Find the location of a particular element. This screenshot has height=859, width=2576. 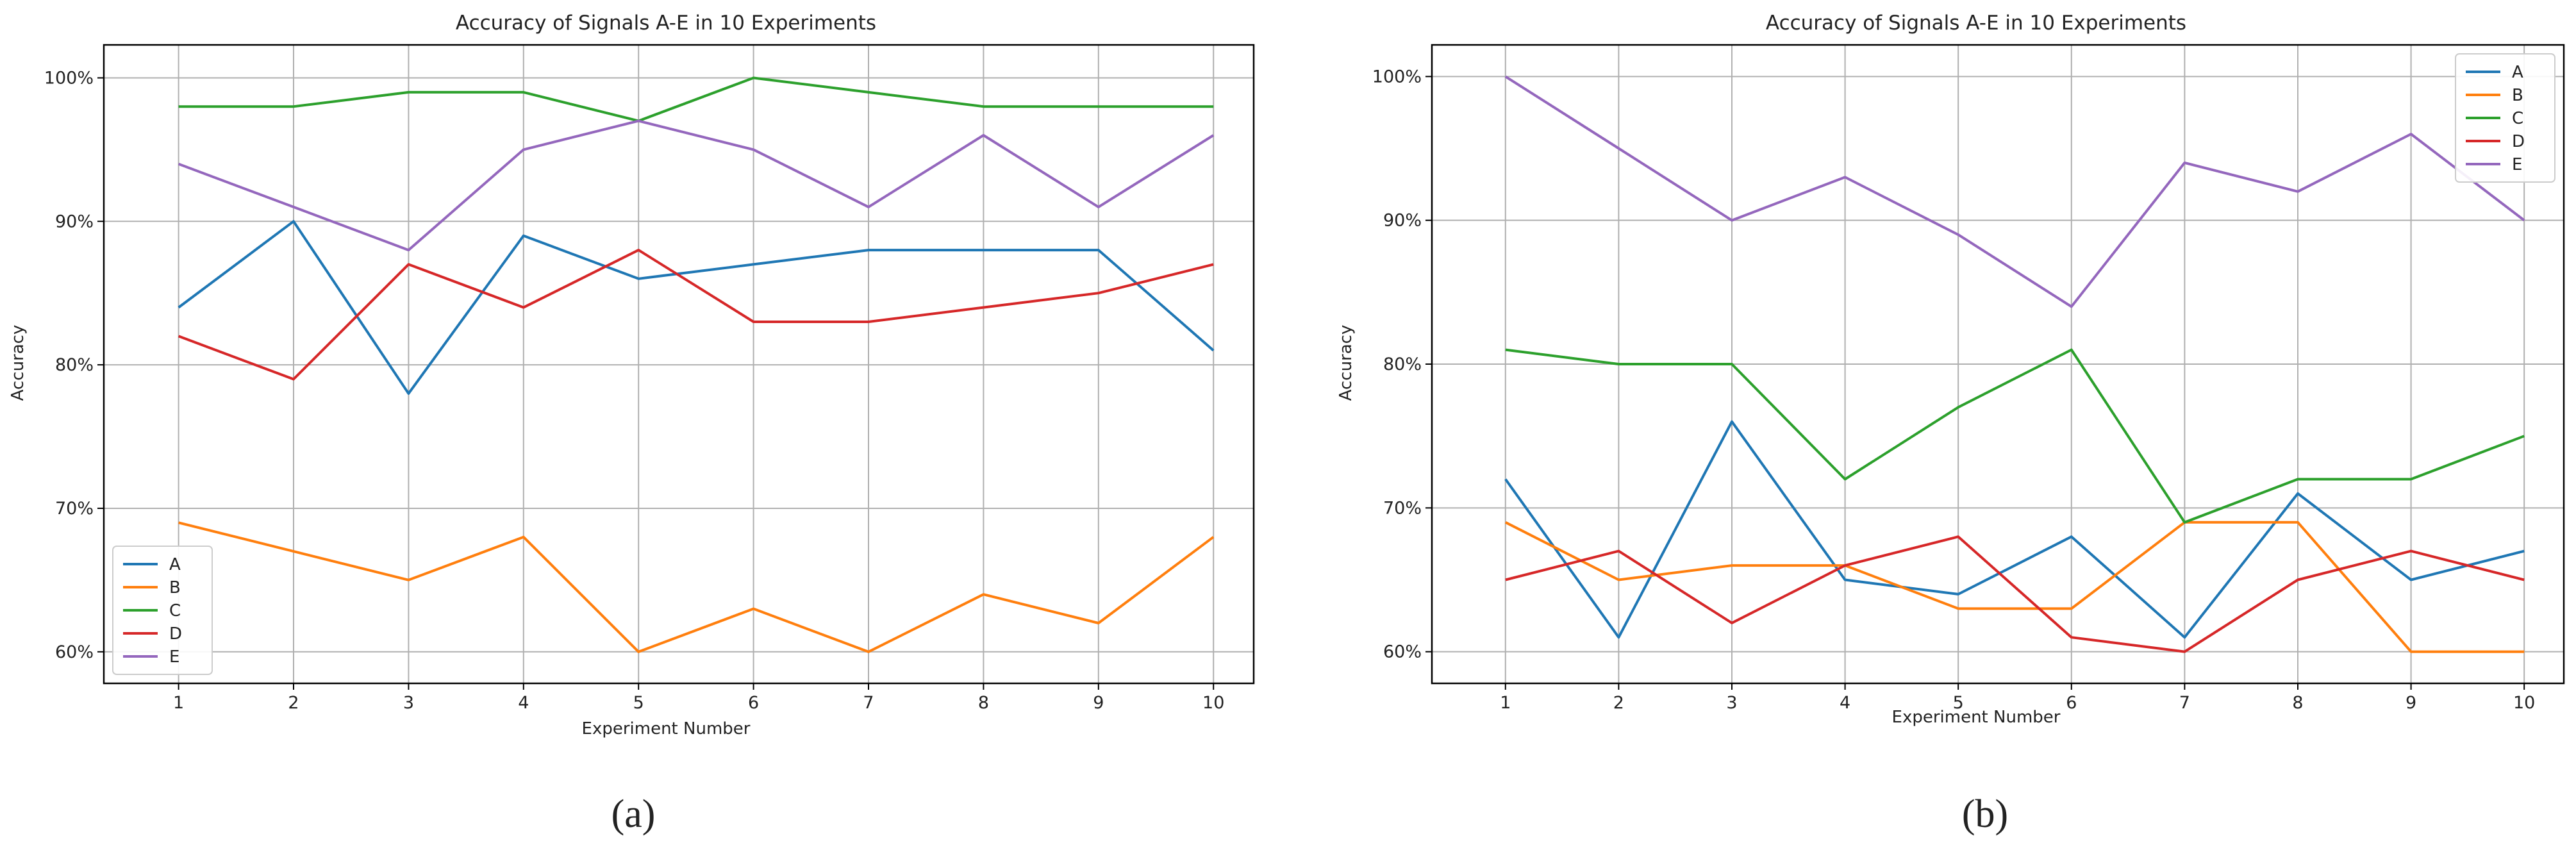

series-line-d-a is located at coordinates (696, 315).